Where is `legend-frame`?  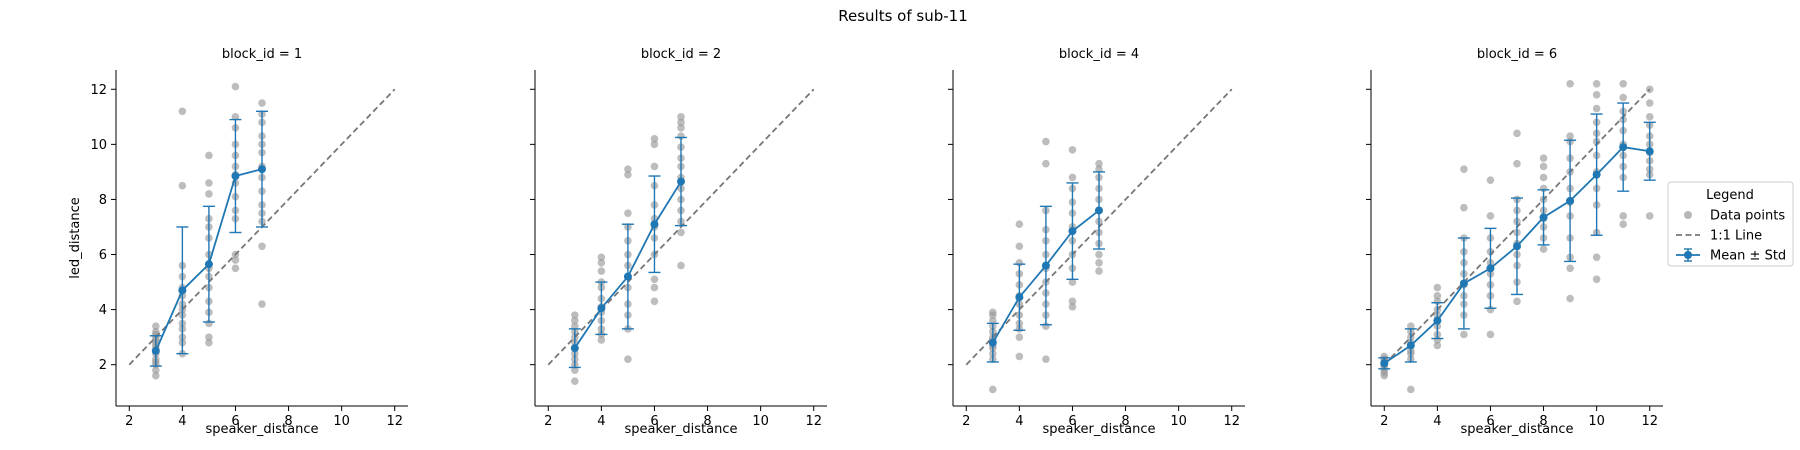
legend-frame is located at coordinates (1730, 224).